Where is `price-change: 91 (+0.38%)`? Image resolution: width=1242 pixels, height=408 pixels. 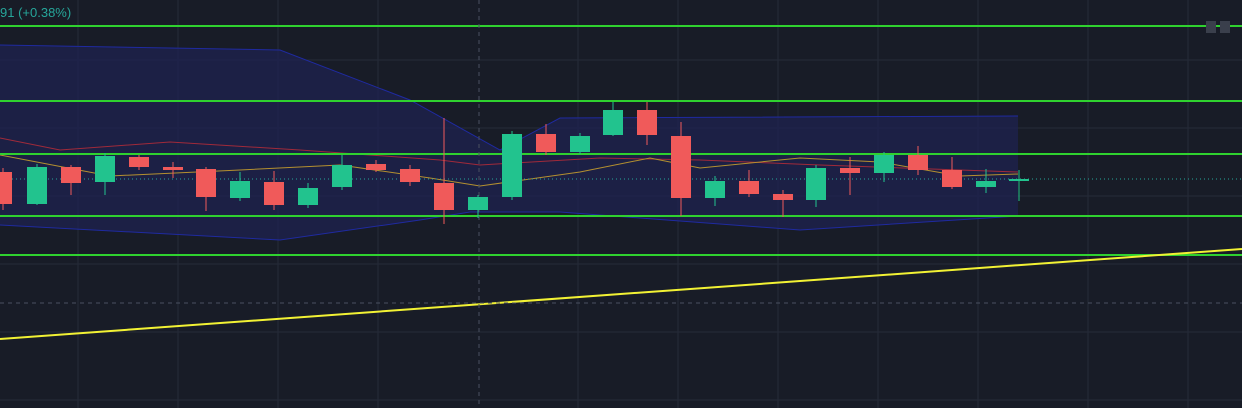 price-change: 91 (+0.38%) is located at coordinates (35, 12).